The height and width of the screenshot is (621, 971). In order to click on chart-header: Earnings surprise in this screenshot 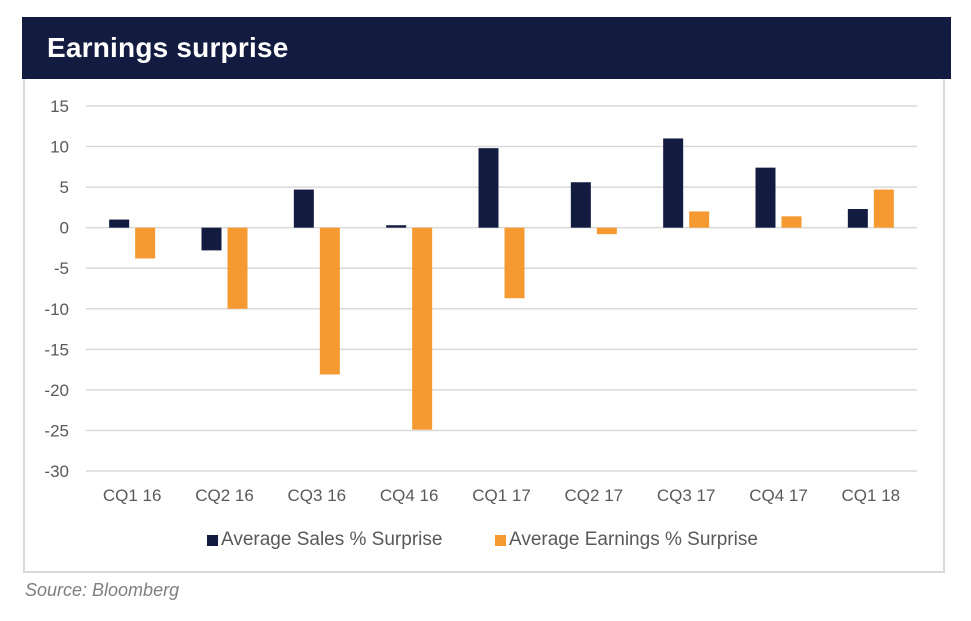, I will do `click(486, 48)`.